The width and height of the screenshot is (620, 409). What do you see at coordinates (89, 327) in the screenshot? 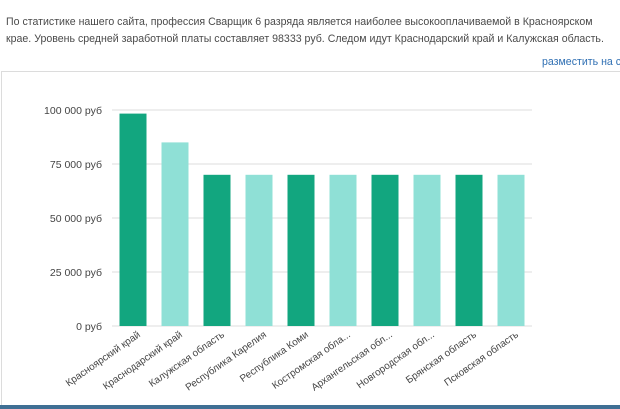
I see `y-tick-label: 0 руб` at bounding box center [89, 327].